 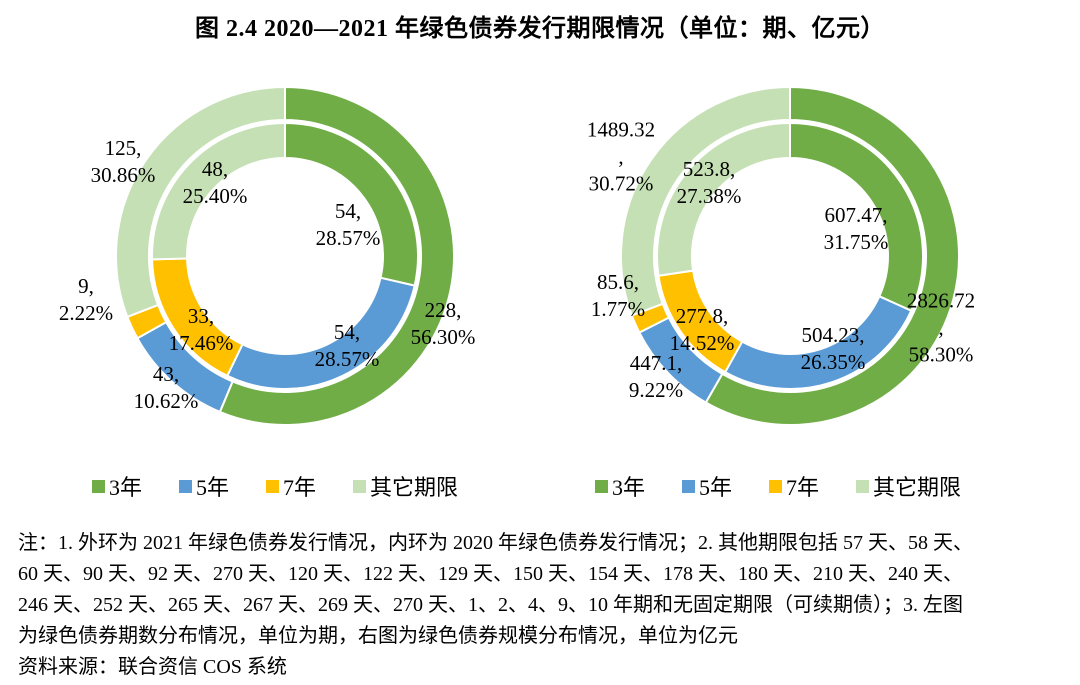 I want to click on source-line: 资料来源：联合资信 COS 系统, so click(x=152, y=667).